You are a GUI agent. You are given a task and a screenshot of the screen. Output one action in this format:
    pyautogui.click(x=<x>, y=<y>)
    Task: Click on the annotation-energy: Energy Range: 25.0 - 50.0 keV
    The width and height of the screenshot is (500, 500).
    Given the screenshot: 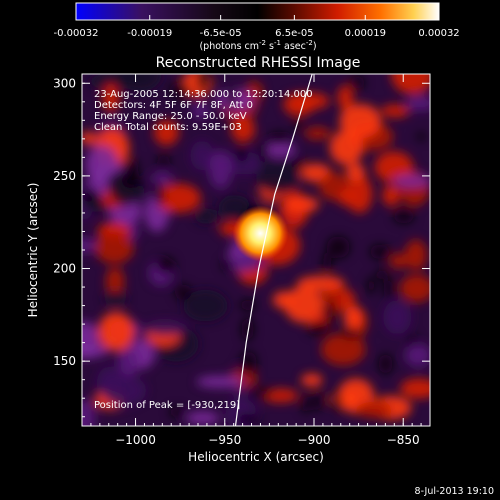 What is the action you would take?
    pyautogui.click(x=170, y=116)
    